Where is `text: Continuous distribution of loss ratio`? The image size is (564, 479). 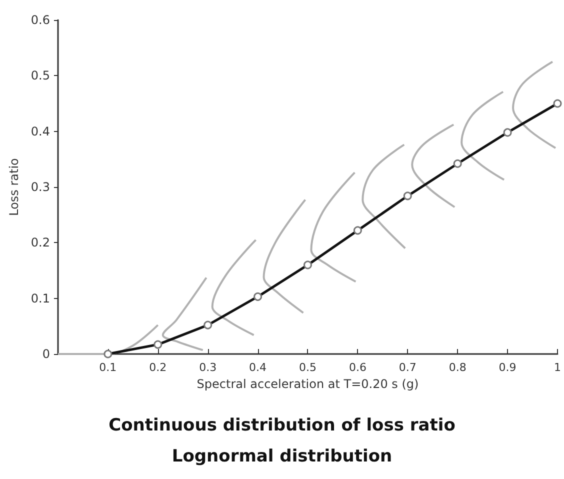 text: Continuous distribution of loss ratio is located at coordinates (282, 426).